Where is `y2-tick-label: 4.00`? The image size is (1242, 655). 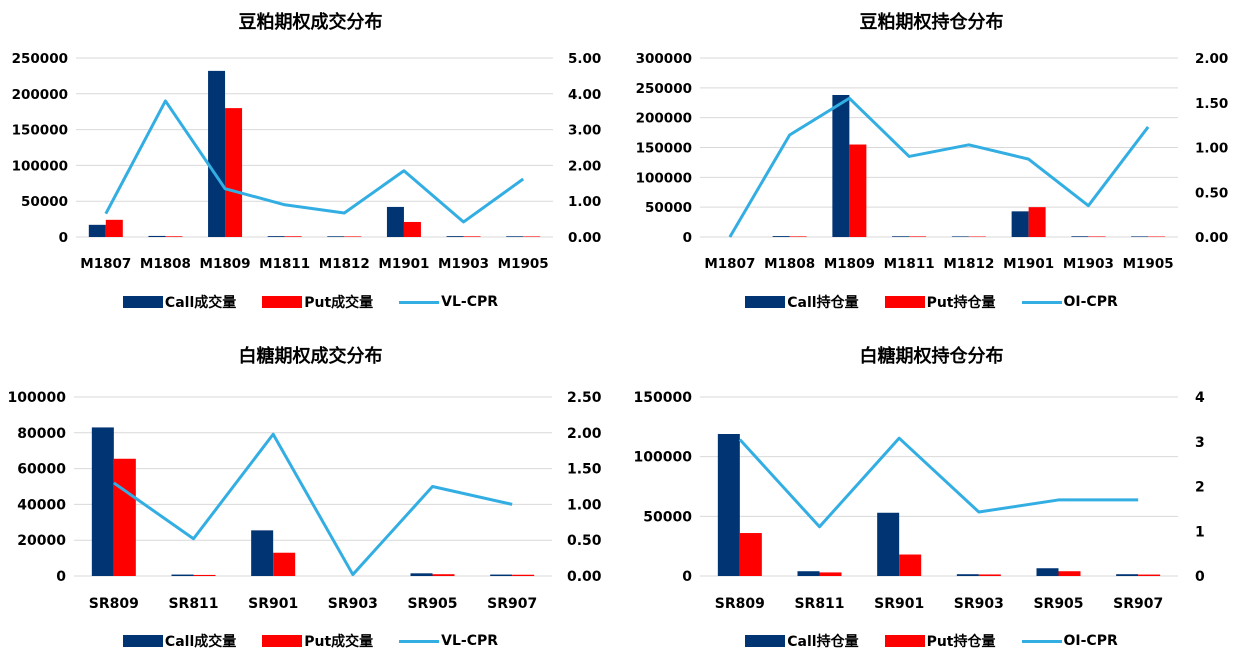 y2-tick-label: 4.00 is located at coordinates (584, 95).